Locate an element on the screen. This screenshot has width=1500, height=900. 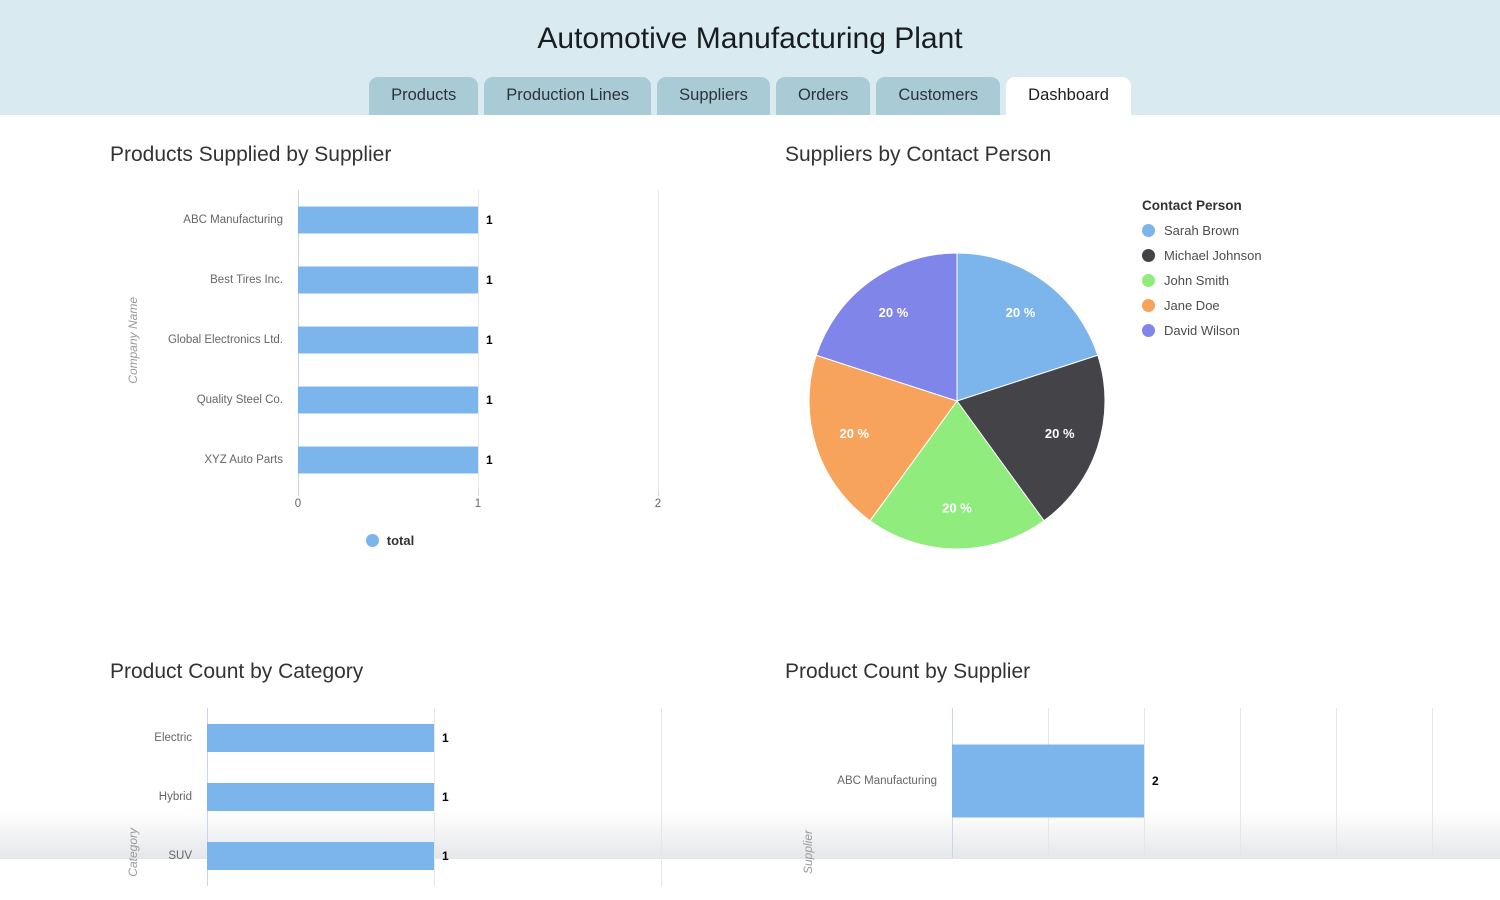
category-label: Hybrid is located at coordinates (175, 796).